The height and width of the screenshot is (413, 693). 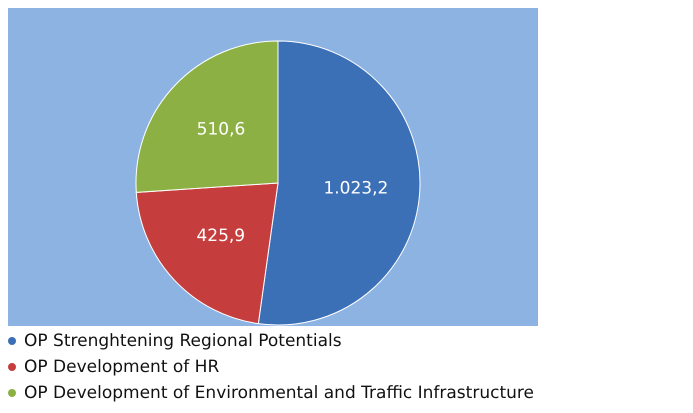 I want to click on data-label: 1.023,2, so click(x=355, y=188).